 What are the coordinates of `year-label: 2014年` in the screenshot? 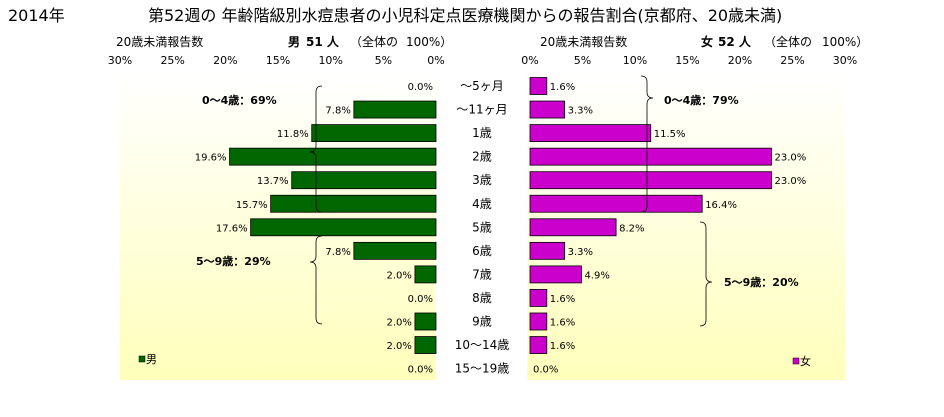 It's located at (36, 15).